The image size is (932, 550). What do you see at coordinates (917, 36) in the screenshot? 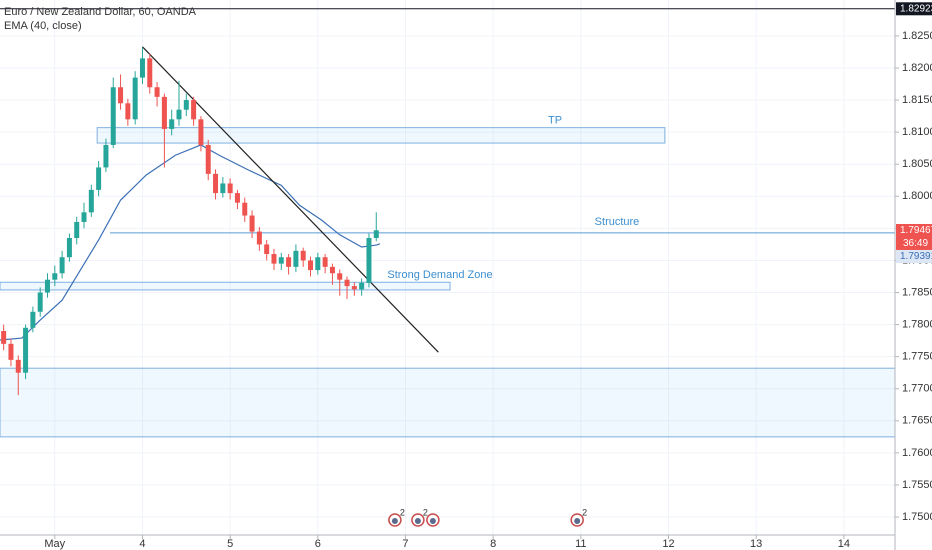
I see `y-tick-label: 1.82500` at bounding box center [917, 36].